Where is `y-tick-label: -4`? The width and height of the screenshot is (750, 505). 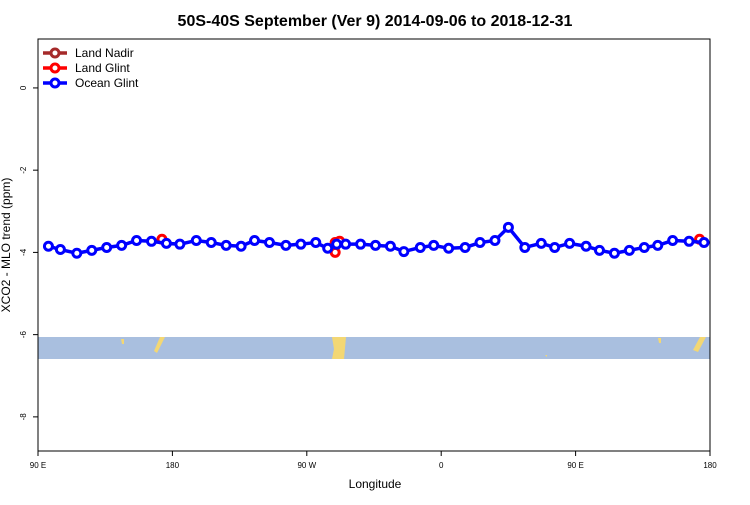 y-tick-label: -4 is located at coordinates (23, 252).